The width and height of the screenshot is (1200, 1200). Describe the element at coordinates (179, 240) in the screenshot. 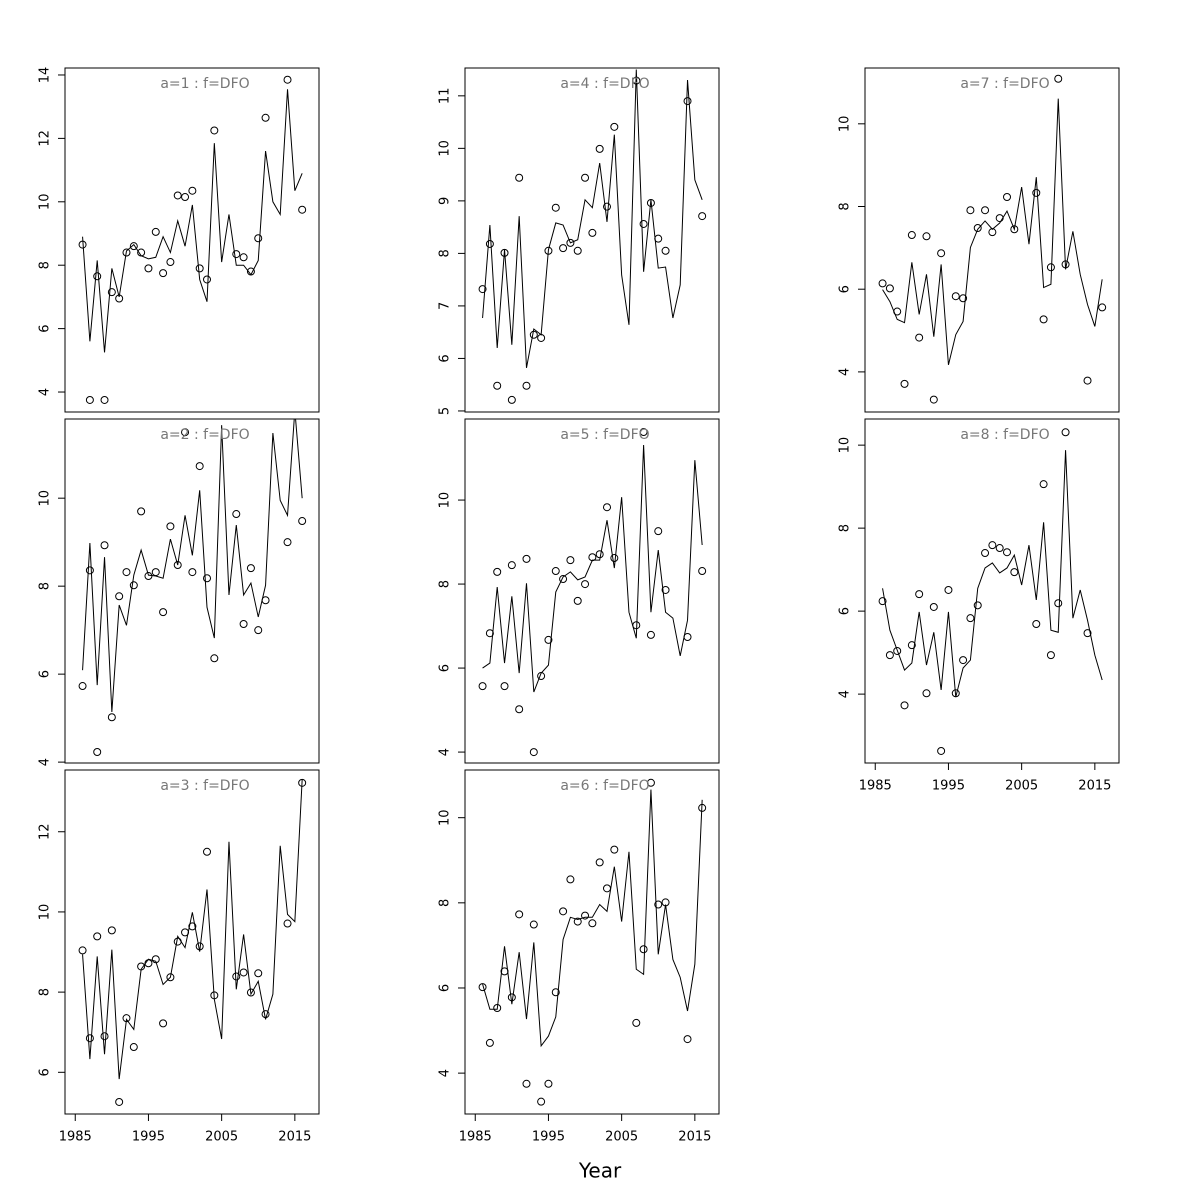

I see `panel: a=1 : f=DFO 4 6 8 10 12 14` at that location.